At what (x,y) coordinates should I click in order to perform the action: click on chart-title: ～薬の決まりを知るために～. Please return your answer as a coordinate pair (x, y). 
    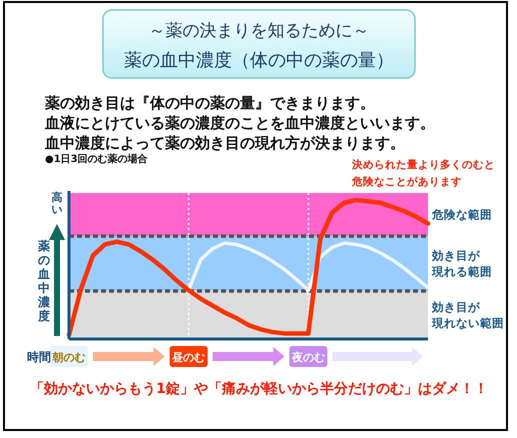
    Looking at the image, I should click on (259, 31).